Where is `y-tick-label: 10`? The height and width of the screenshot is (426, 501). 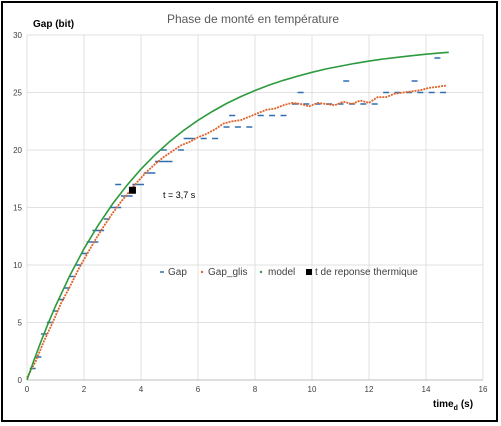
y-tick-label: 10 is located at coordinates (17, 265).